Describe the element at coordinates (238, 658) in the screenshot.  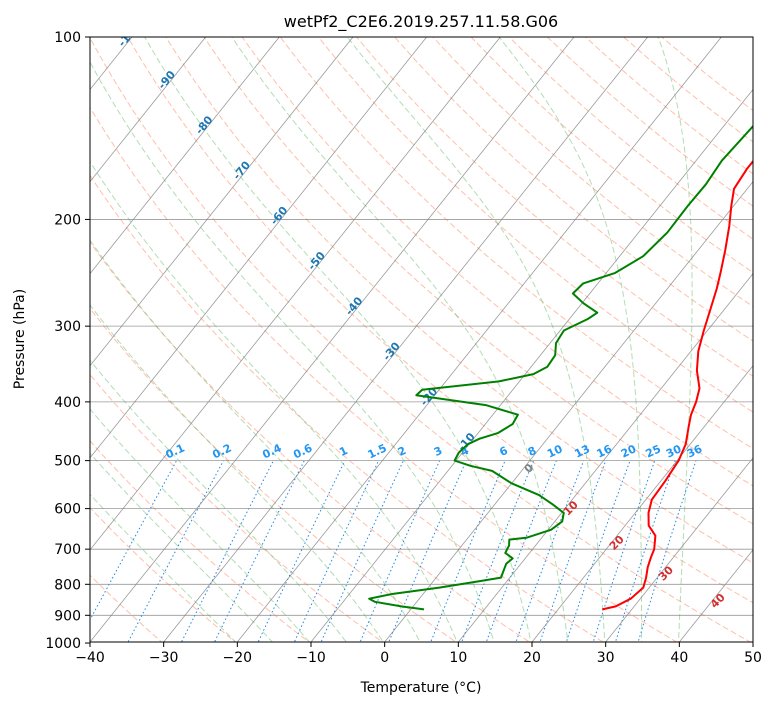
I see `x-tick-label: −20` at that location.